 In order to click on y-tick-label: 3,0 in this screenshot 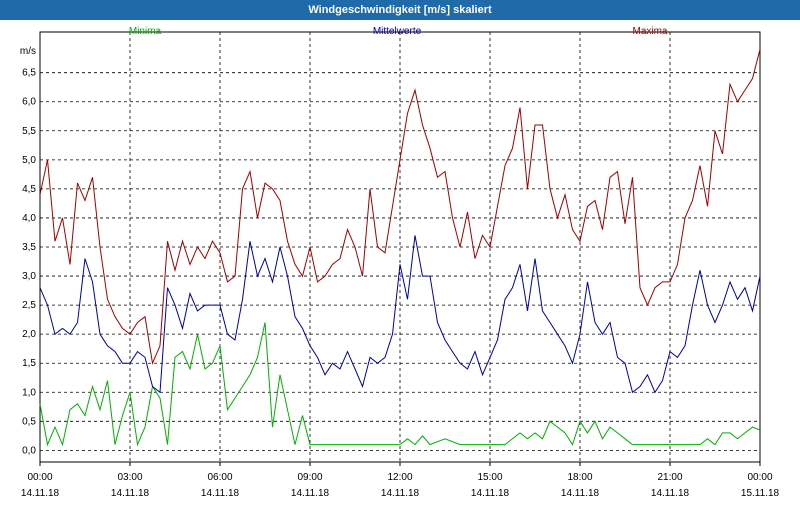, I will do `click(29, 276)`.